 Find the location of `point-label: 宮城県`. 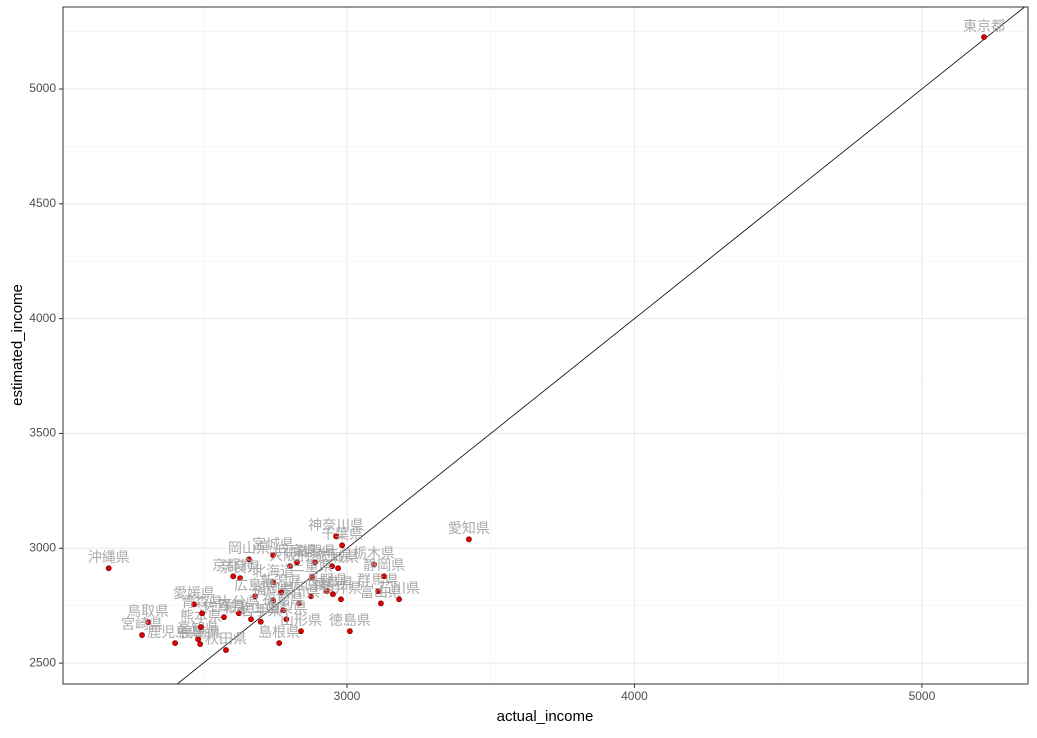

point-label: 宮城県 is located at coordinates (273, 544).